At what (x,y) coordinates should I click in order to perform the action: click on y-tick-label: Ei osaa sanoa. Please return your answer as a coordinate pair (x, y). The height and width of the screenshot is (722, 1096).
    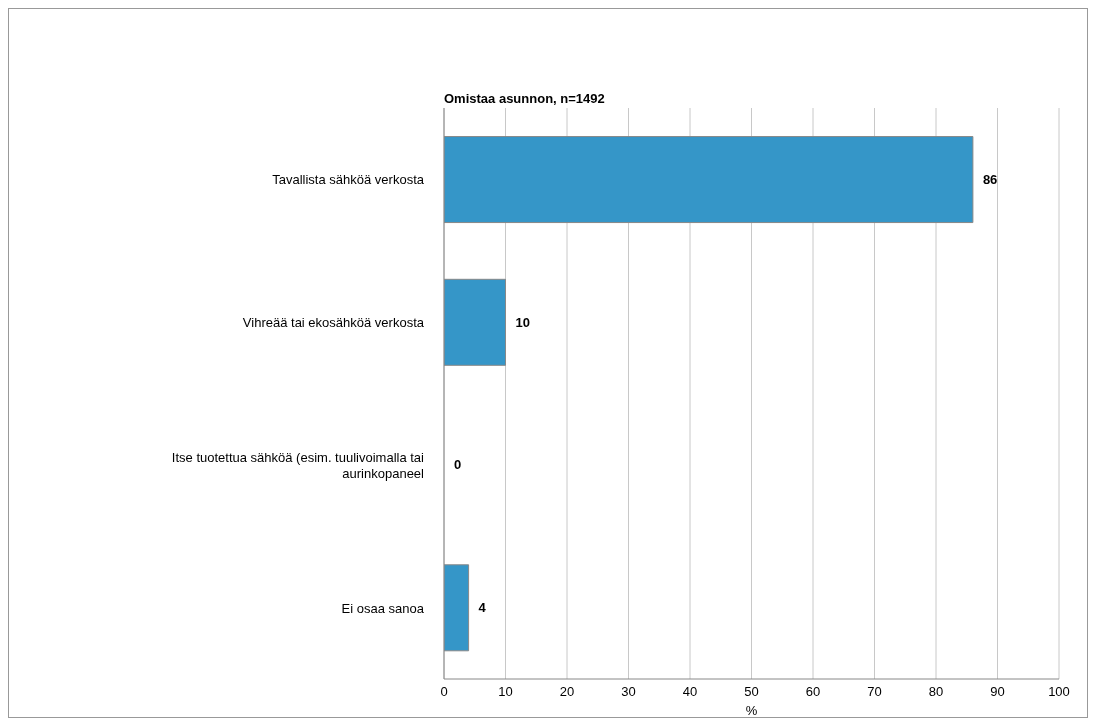
    Looking at the image, I should click on (383, 608).